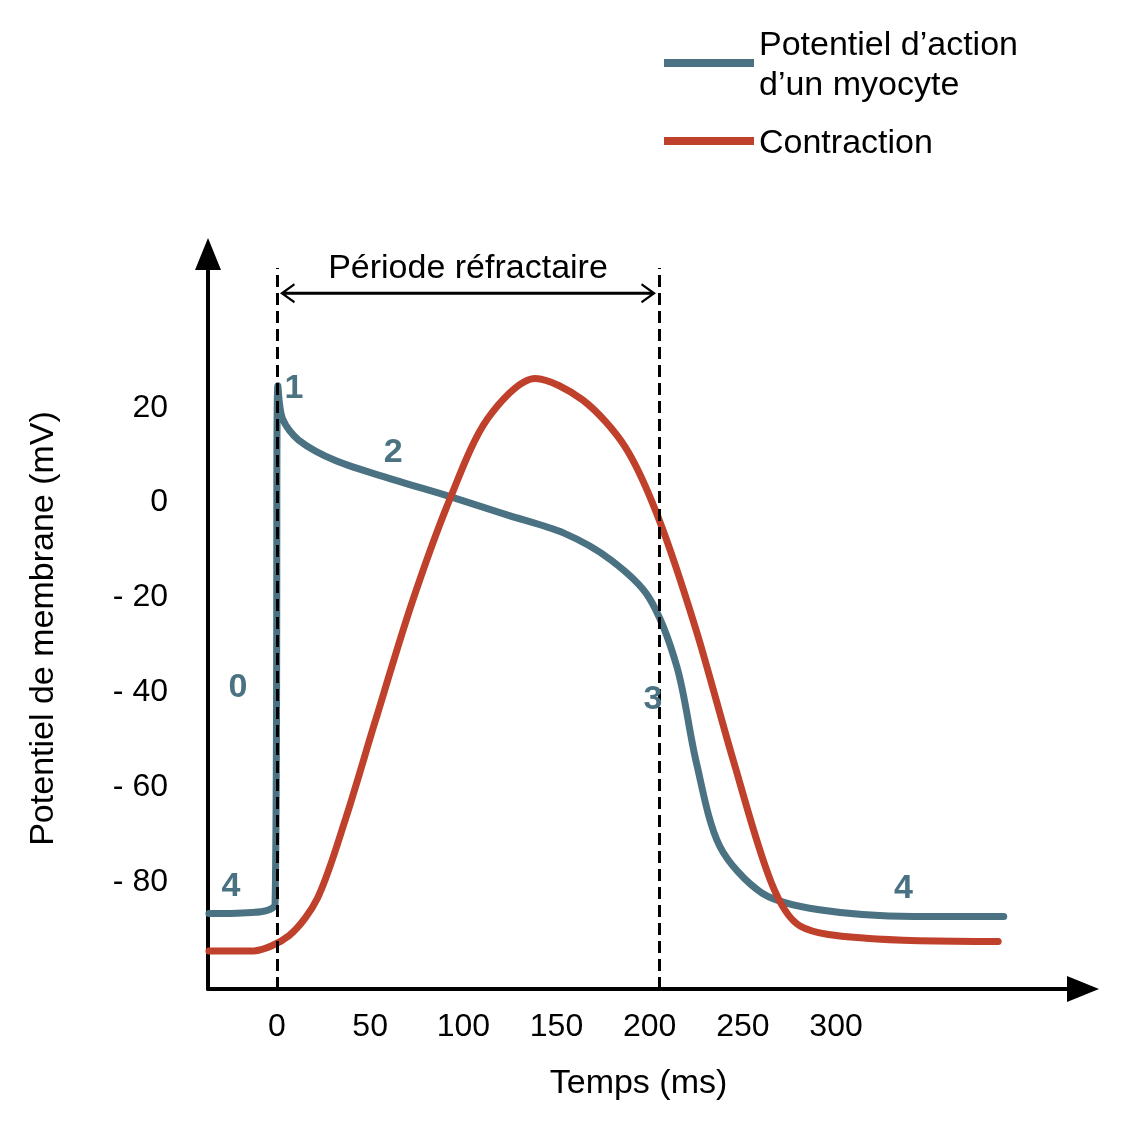 The height and width of the screenshot is (1122, 1122). I want to click on x-tick-label: 200, so click(649, 1025).